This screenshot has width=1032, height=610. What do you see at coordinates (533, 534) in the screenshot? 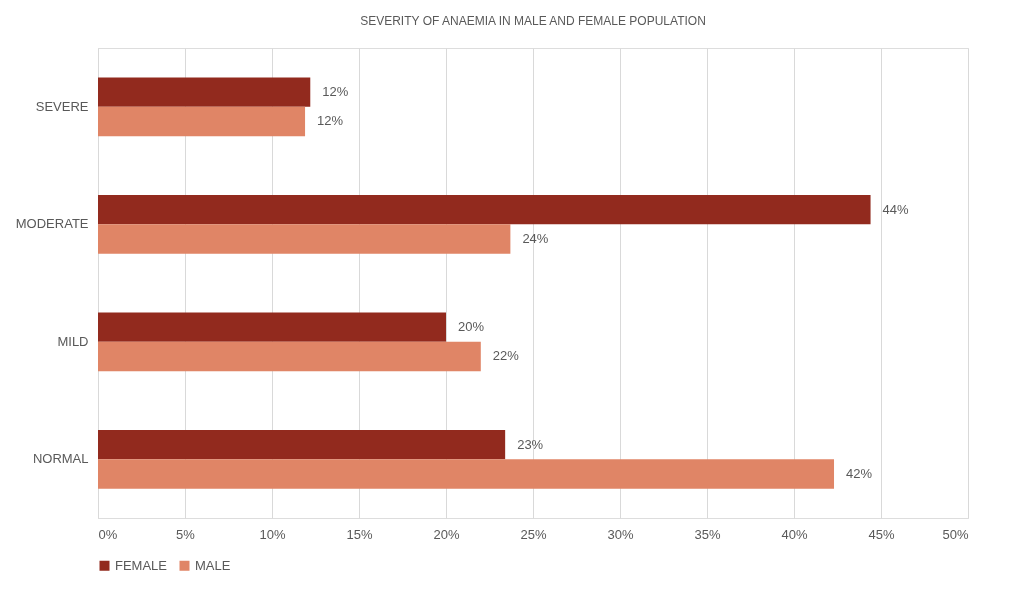
I see `x-tick-label: 25%` at bounding box center [533, 534].